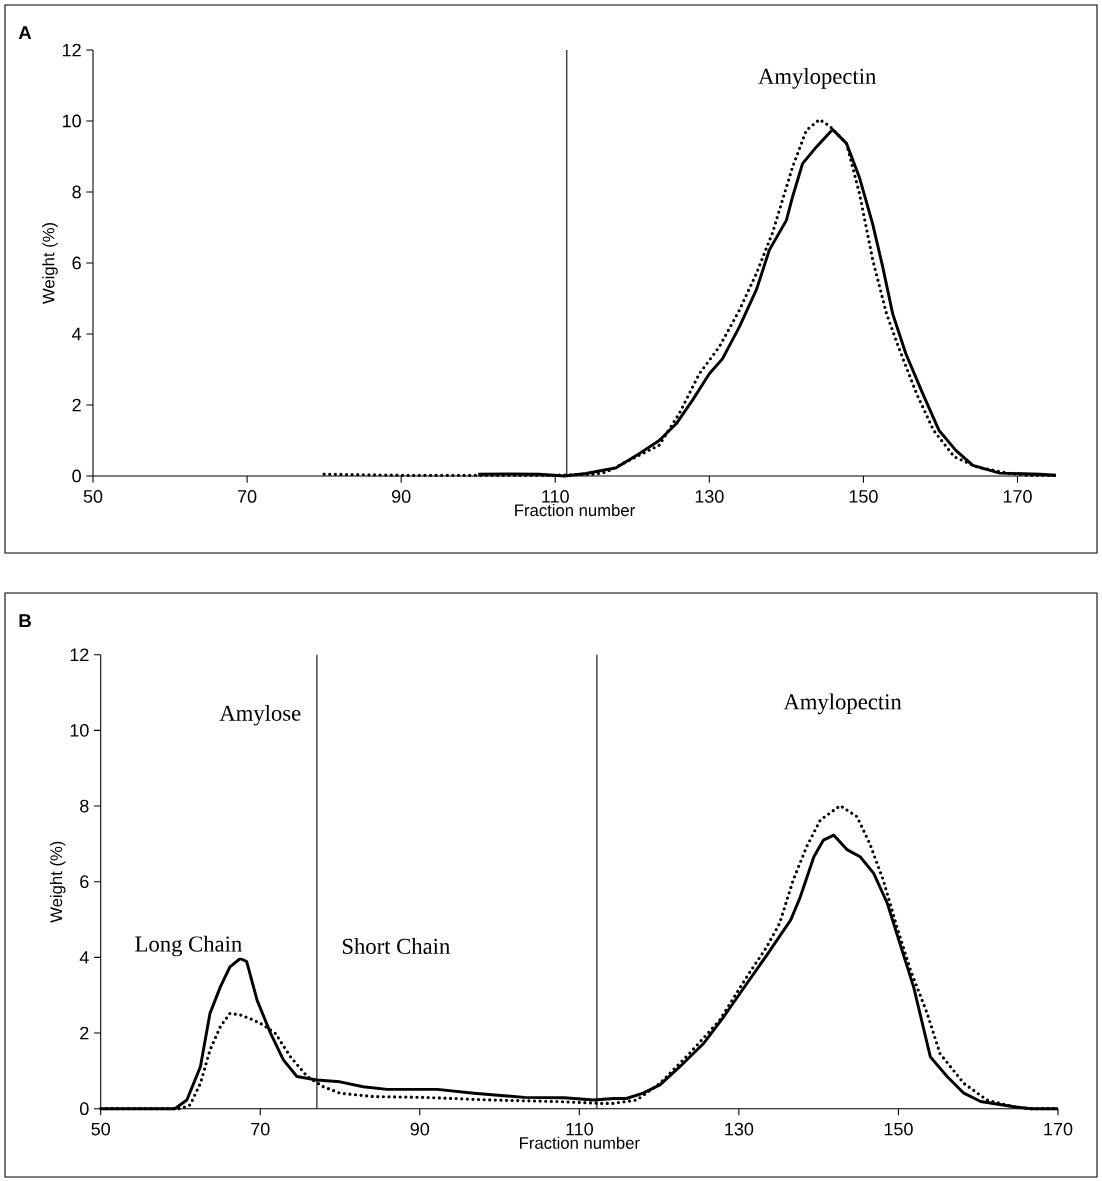  I want to click on annotation: Long Chain, so click(188, 946).